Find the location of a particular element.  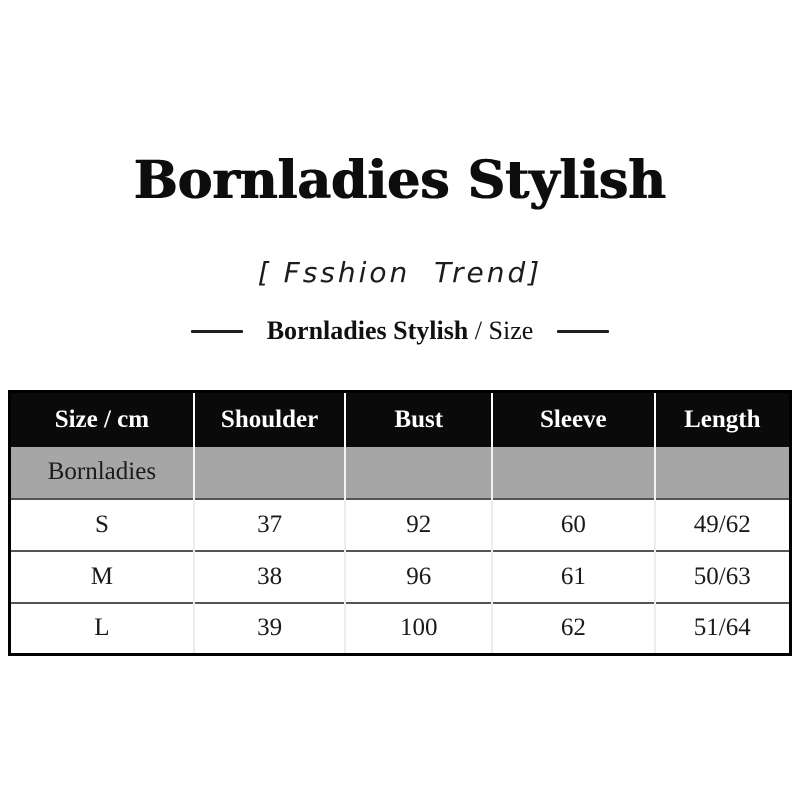

bust-cell: 96 is located at coordinates (419, 576).